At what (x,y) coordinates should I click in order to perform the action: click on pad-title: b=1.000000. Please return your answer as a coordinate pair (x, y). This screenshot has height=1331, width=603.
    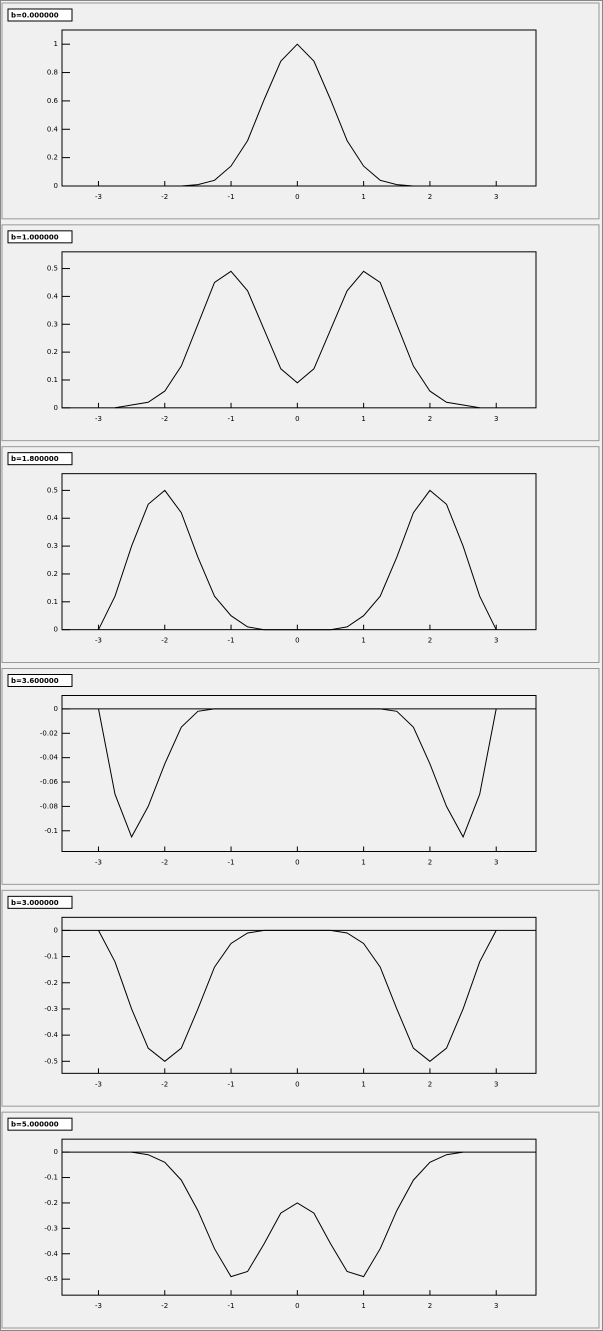
    Looking at the image, I should click on (35, 237).